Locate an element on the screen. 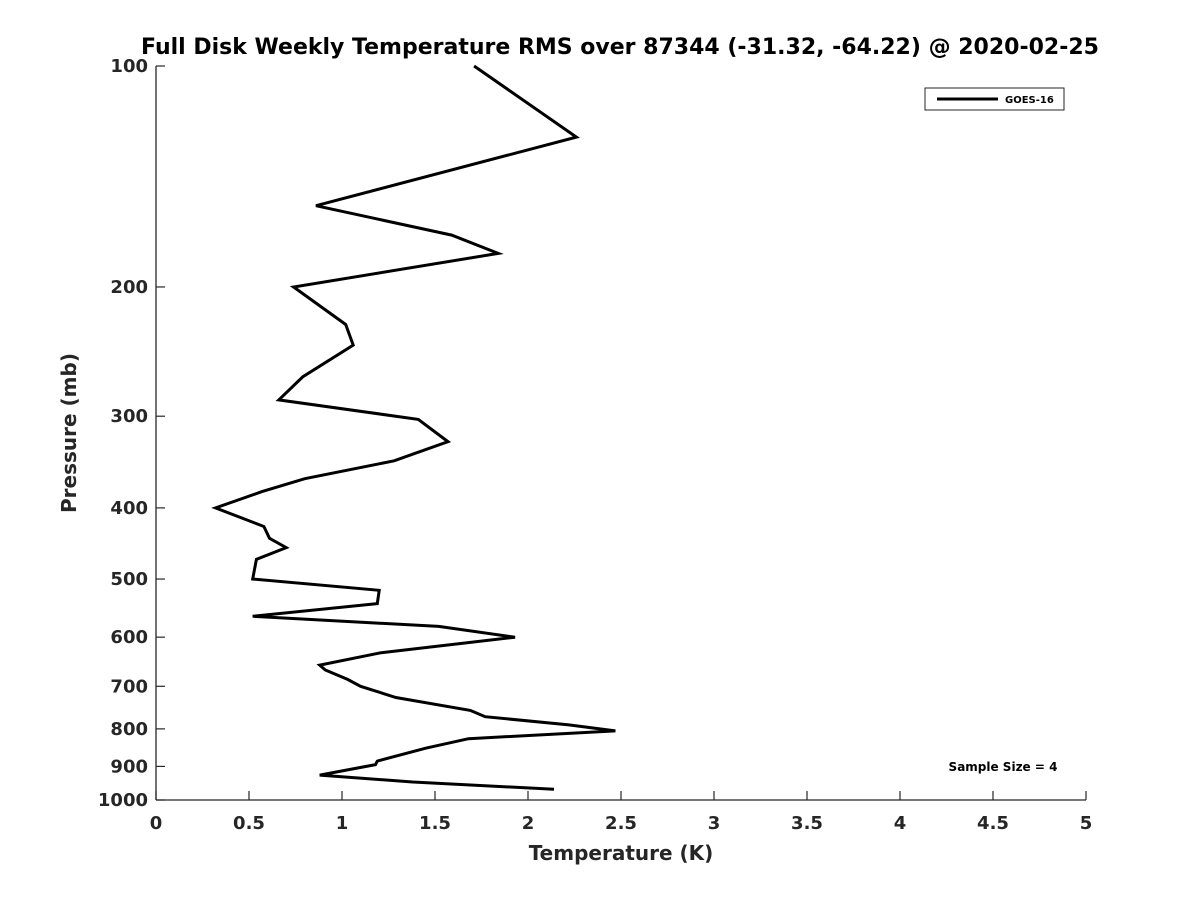 This screenshot has height=900, width=1200. y-tick-label: 600 is located at coordinates (129, 637).